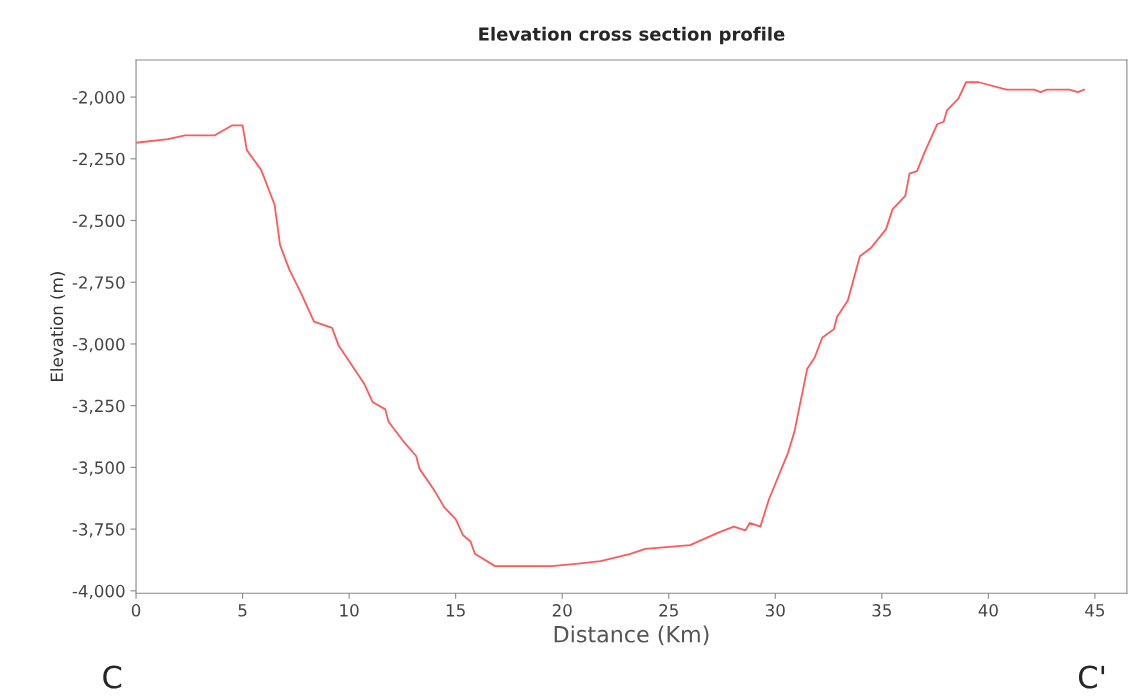  I want to click on y-axis-title: Elevation (m), so click(58, 327).